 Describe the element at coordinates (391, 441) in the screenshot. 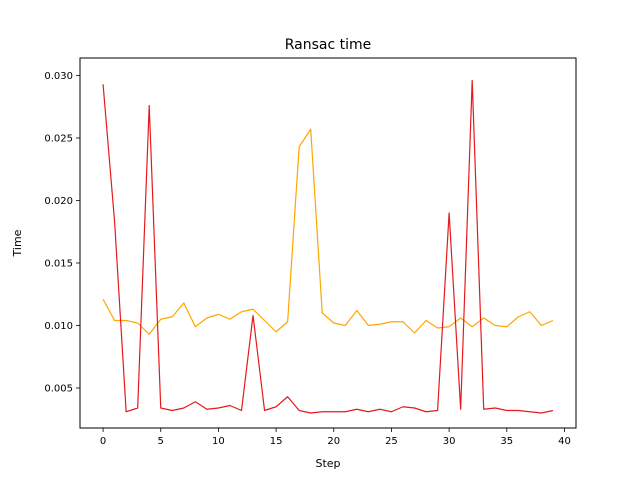

I see `x-tick-label: 25` at that location.